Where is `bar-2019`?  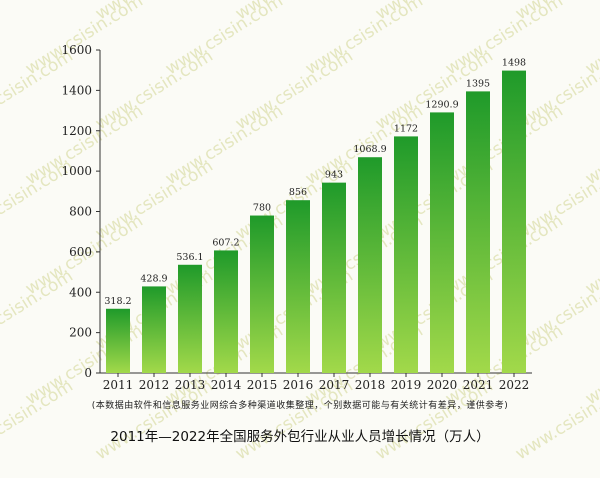
bar-2019 is located at coordinates (406, 254).